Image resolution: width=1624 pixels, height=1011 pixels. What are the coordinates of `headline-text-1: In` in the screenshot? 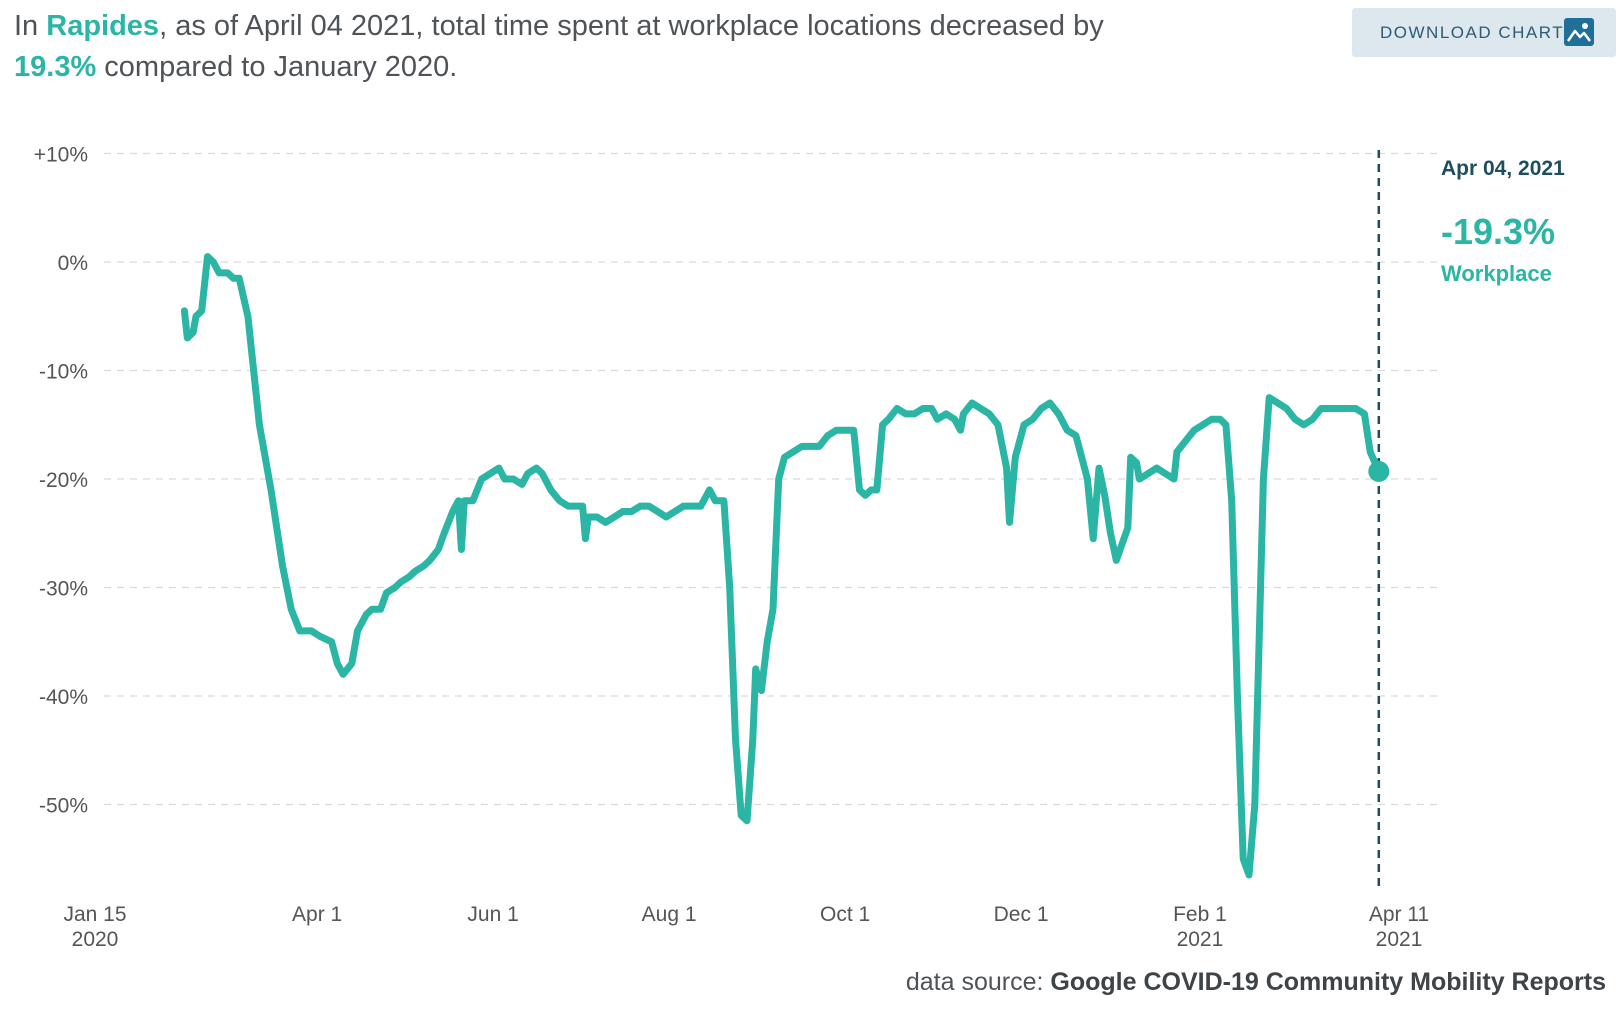 It's located at (30, 26).